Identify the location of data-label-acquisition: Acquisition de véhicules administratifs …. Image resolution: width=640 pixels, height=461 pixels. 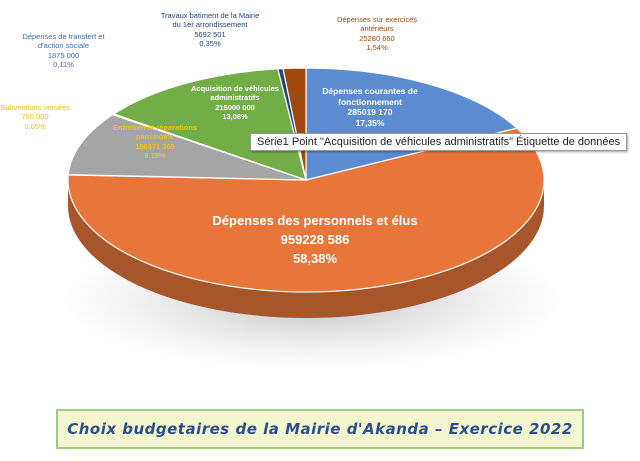
(235, 103).